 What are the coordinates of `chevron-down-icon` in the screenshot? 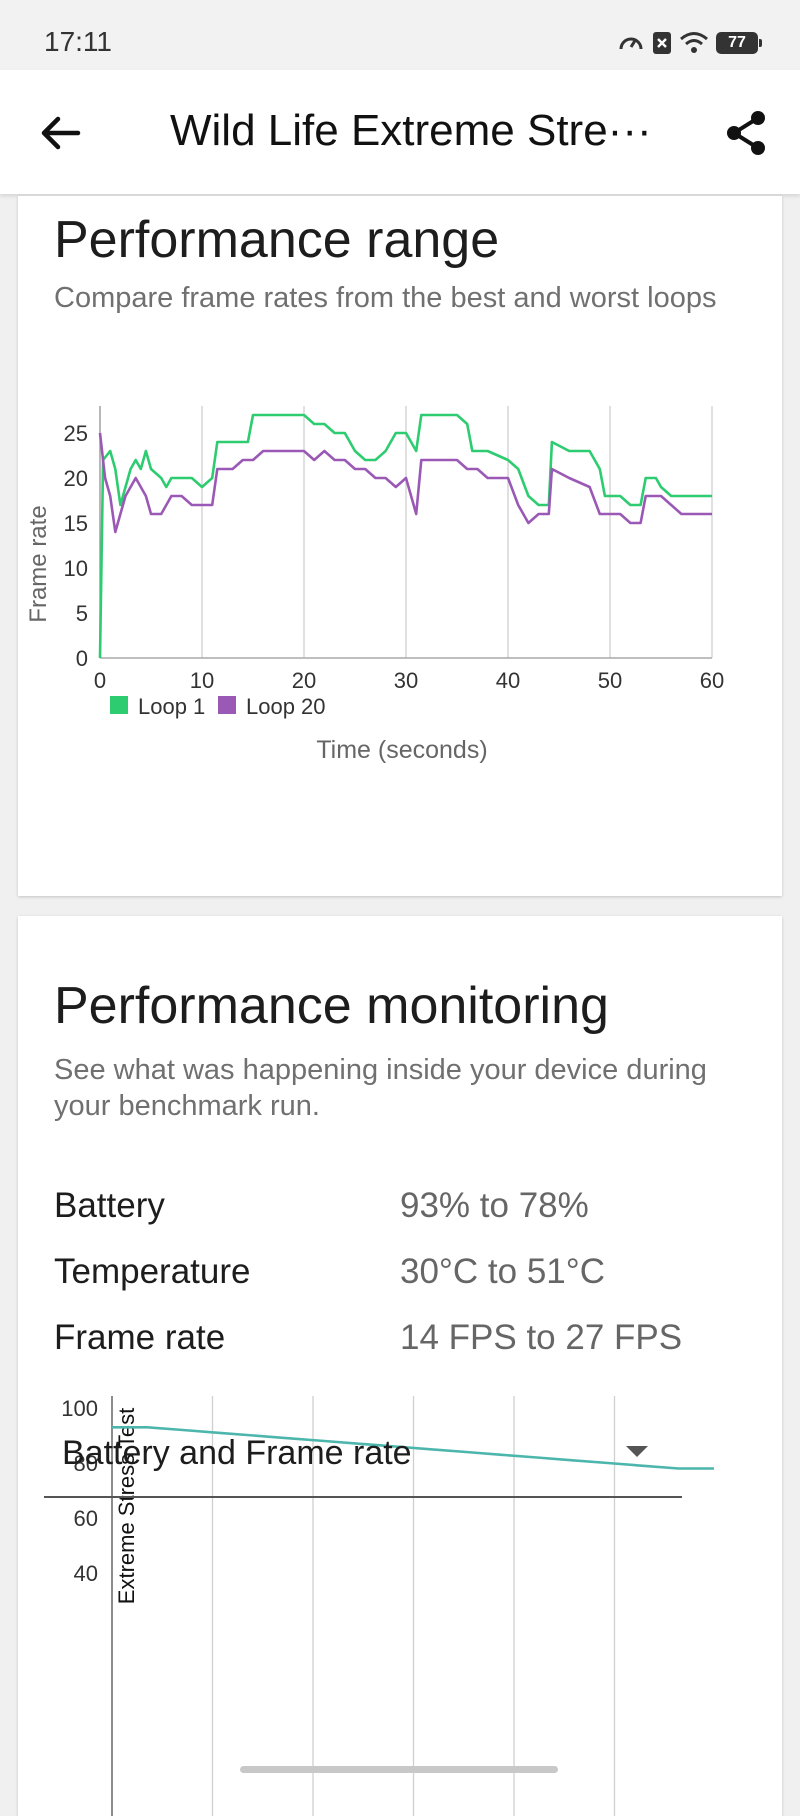 It's located at (637, 1451).